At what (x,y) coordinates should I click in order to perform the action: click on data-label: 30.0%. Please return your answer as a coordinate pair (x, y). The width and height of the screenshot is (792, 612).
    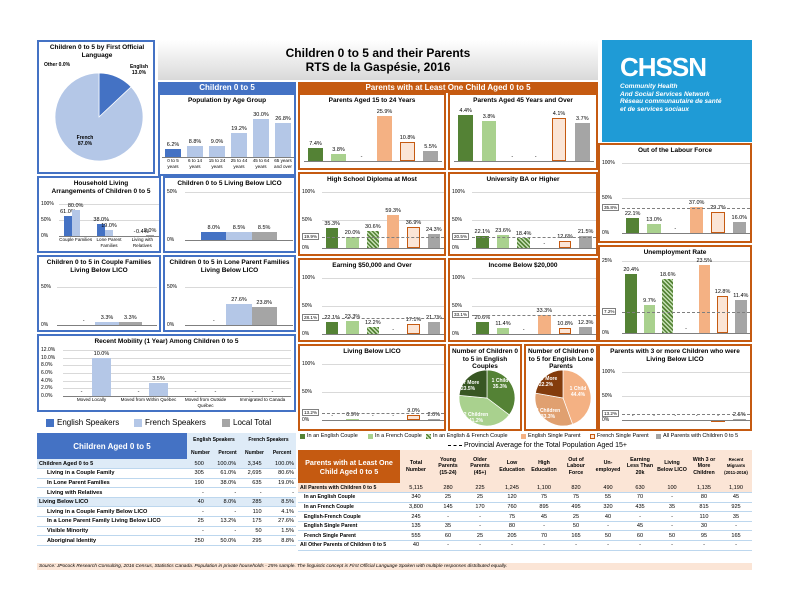
    Looking at the image, I should click on (261, 115).